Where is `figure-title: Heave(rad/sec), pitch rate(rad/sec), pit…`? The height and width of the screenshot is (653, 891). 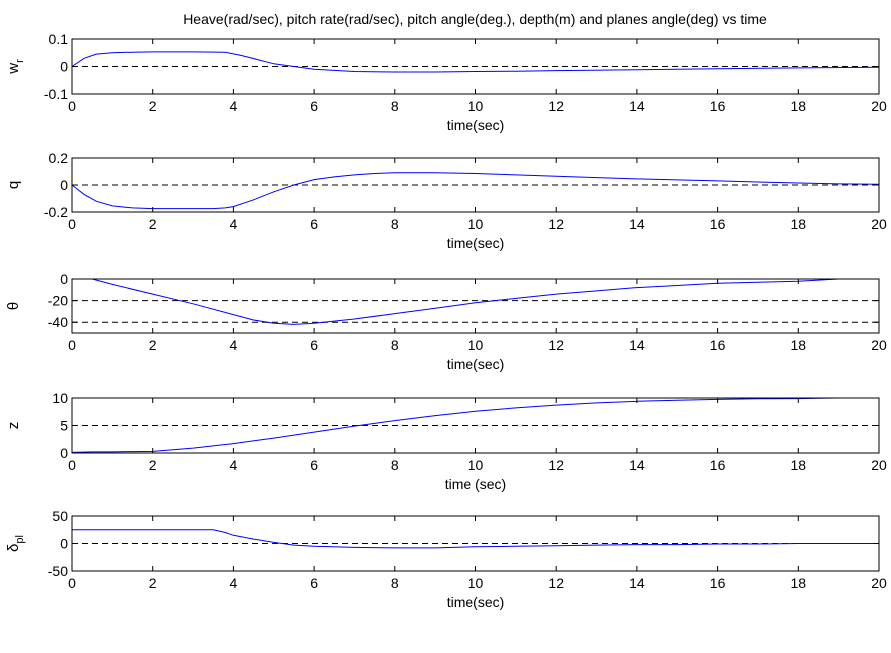
figure-title: Heave(rad/sec), pitch rate(rad/sec), pit… is located at coordinates (475, 19).